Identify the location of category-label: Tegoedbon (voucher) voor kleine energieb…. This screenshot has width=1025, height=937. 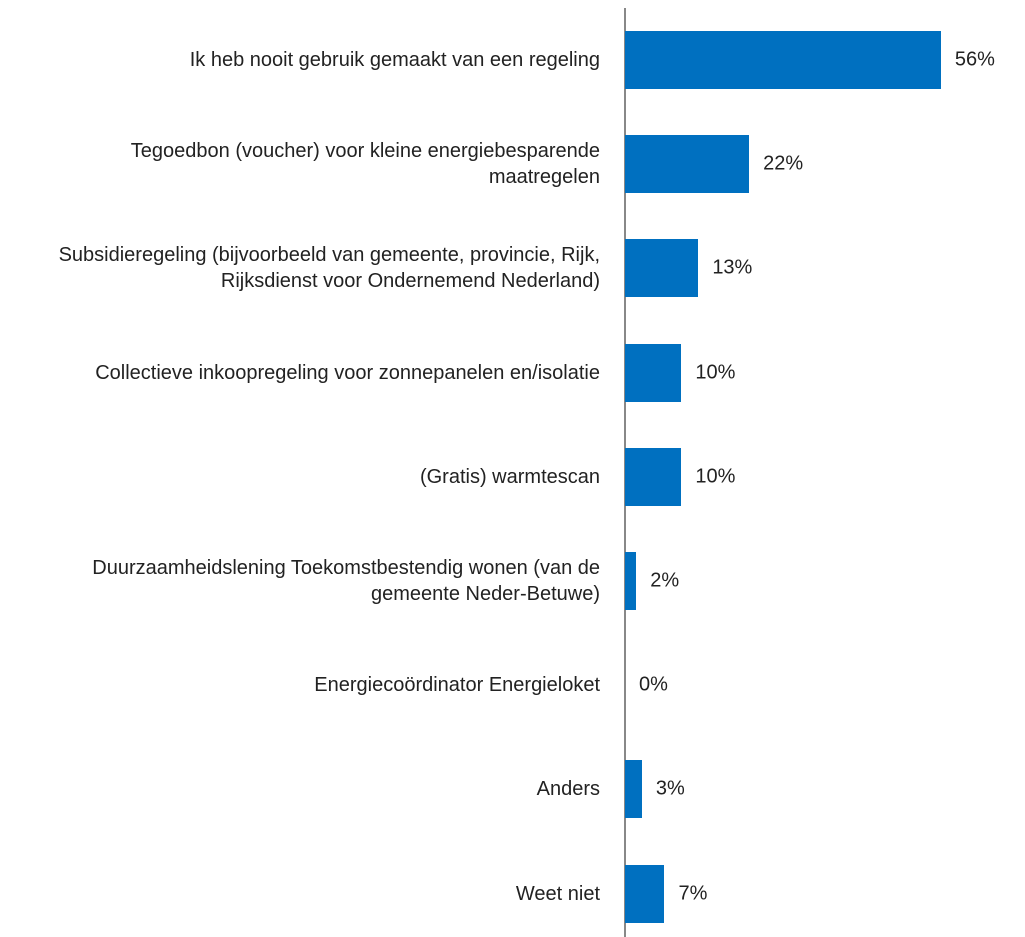
(365, 164).